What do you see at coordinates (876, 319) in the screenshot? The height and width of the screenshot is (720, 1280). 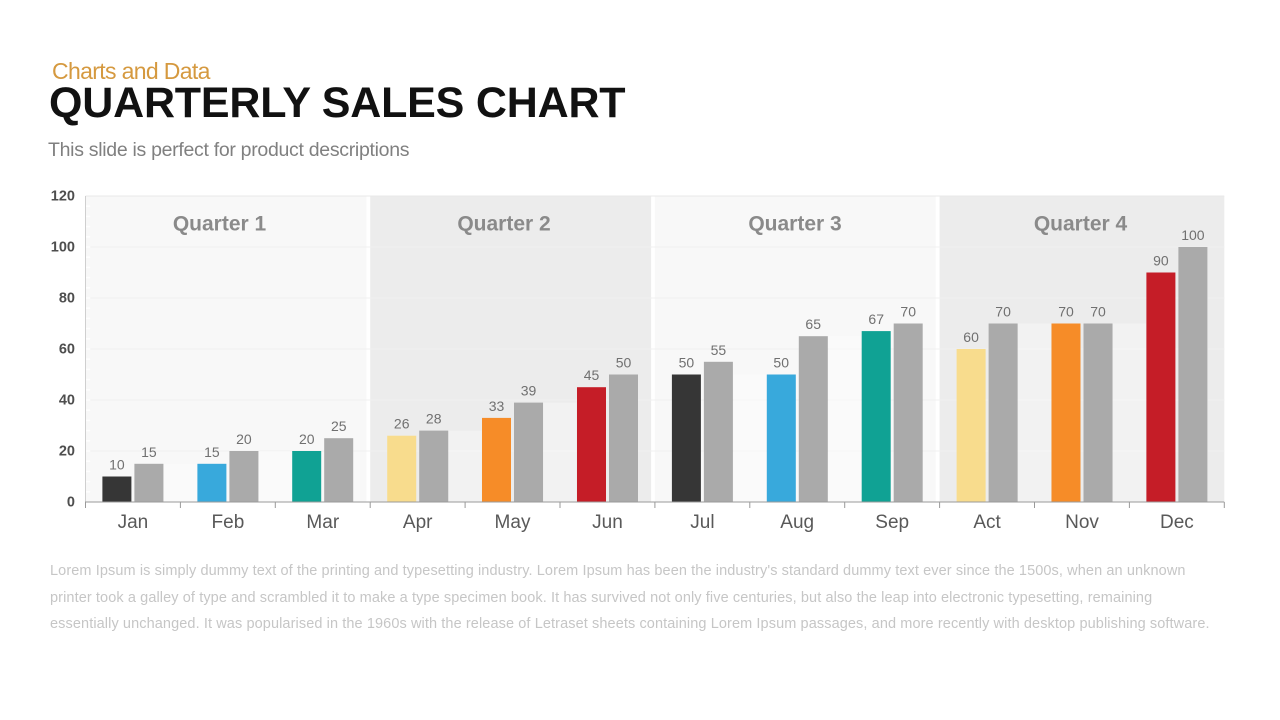 I see `svg-text: 67` at bounding box center [876, 319].